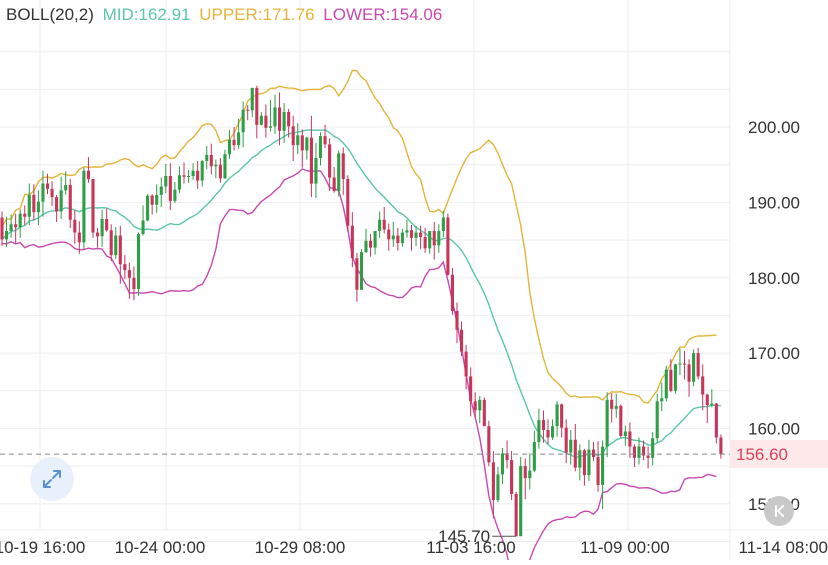  I want to click on current-price-tag-bg, so click(779, 454).